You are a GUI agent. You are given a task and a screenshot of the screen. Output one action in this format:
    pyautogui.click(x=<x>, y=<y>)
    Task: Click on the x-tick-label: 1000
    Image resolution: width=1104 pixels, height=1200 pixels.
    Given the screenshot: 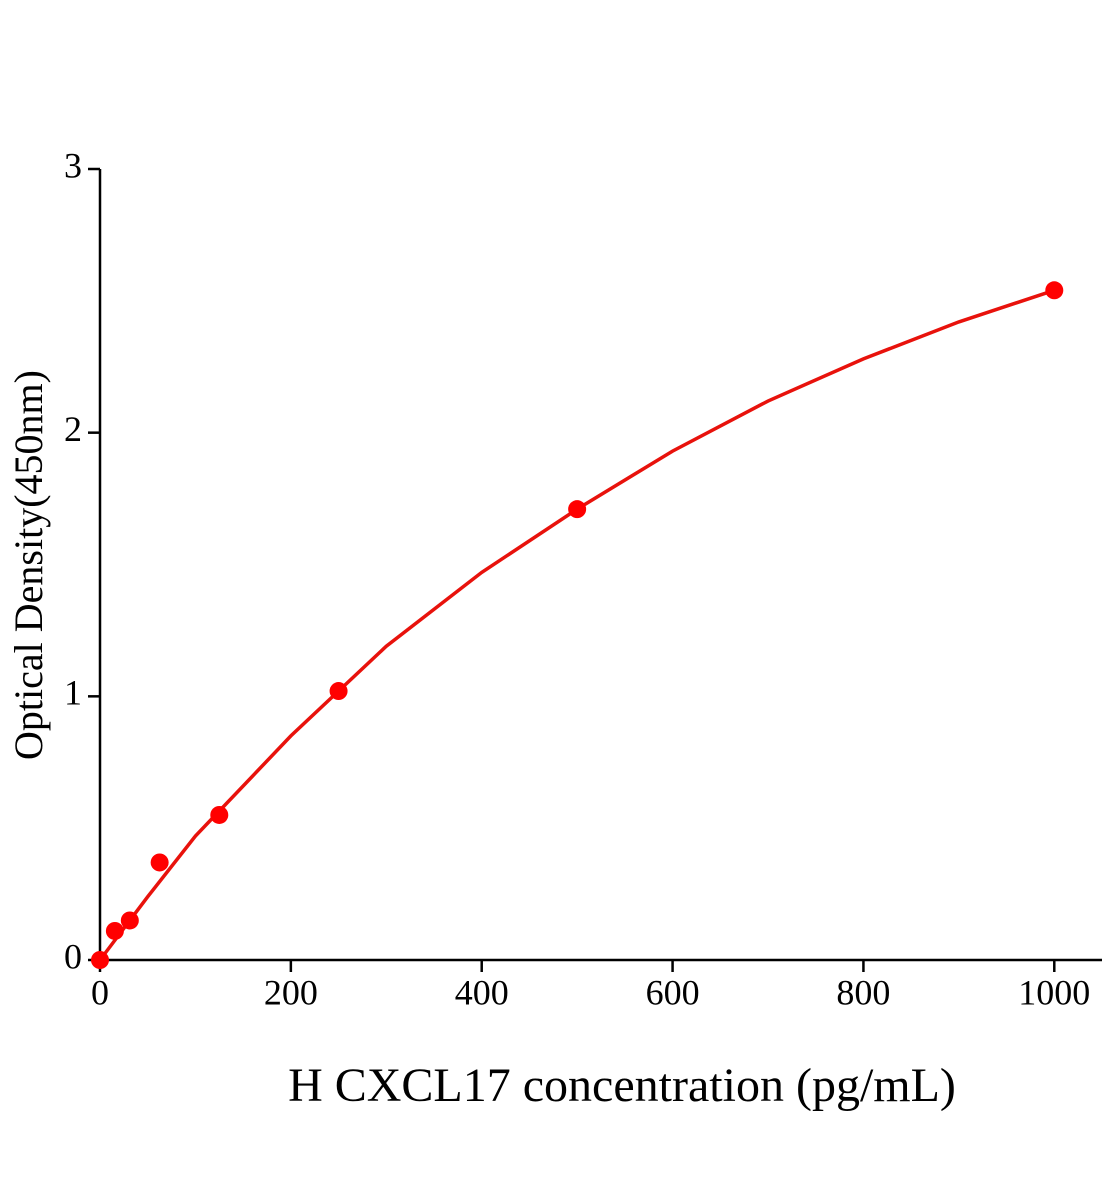 What is the action you would take?
    pyautogui.click(x=1054, y=992)
    